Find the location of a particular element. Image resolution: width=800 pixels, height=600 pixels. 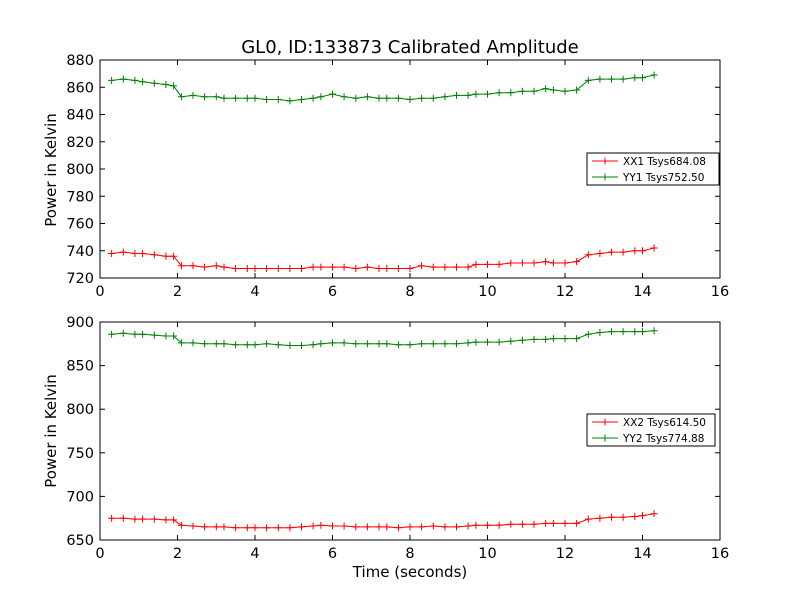

bottom-plot-xtick-label: 4 is located at coordinates (254, 554).